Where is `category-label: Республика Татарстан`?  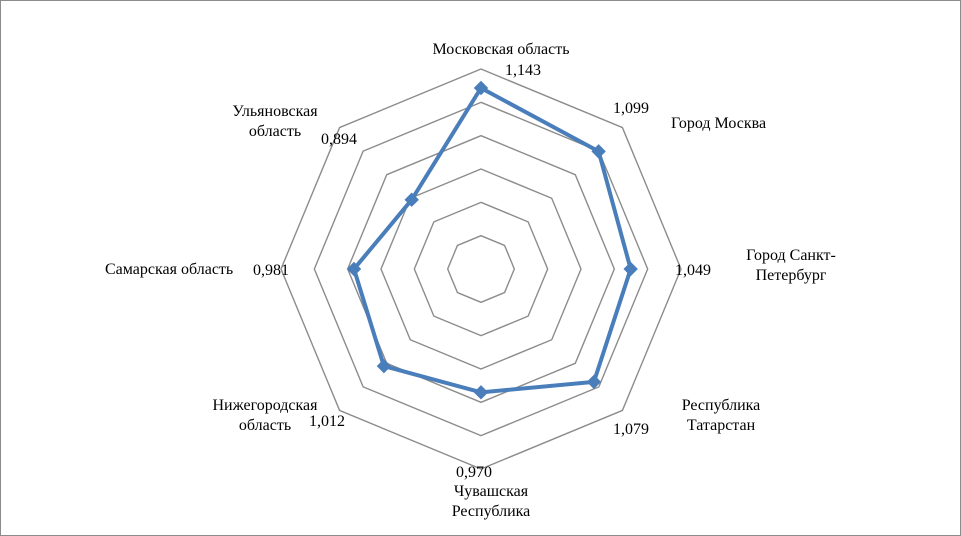 category-label: Республика Татарстан is located at coordinates (721, 415).